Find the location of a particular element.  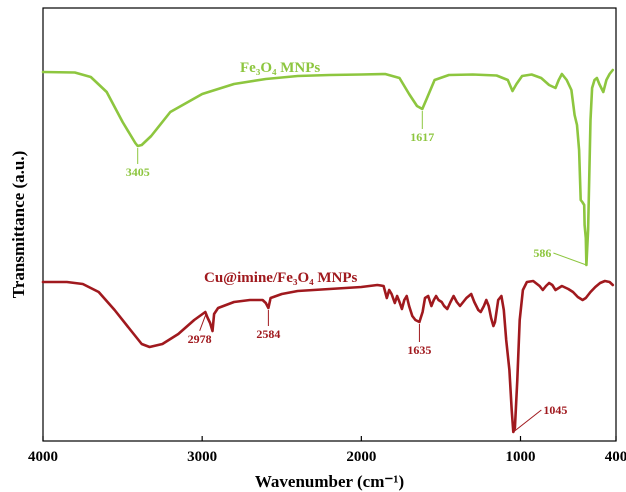

peak-label-2584: 2584 is located at coordinates (268, 334).